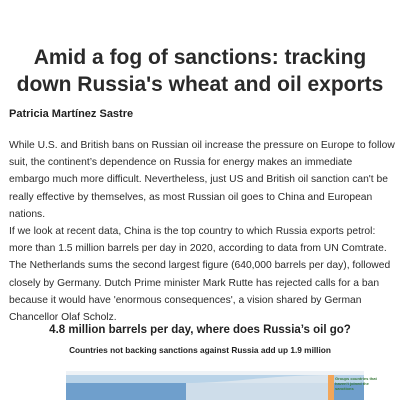 The width and height of the screenshot is (400, 400). Describe the element at coordinates (331, 387) in the screenshot. I see `sankey-node-orange` at that location.